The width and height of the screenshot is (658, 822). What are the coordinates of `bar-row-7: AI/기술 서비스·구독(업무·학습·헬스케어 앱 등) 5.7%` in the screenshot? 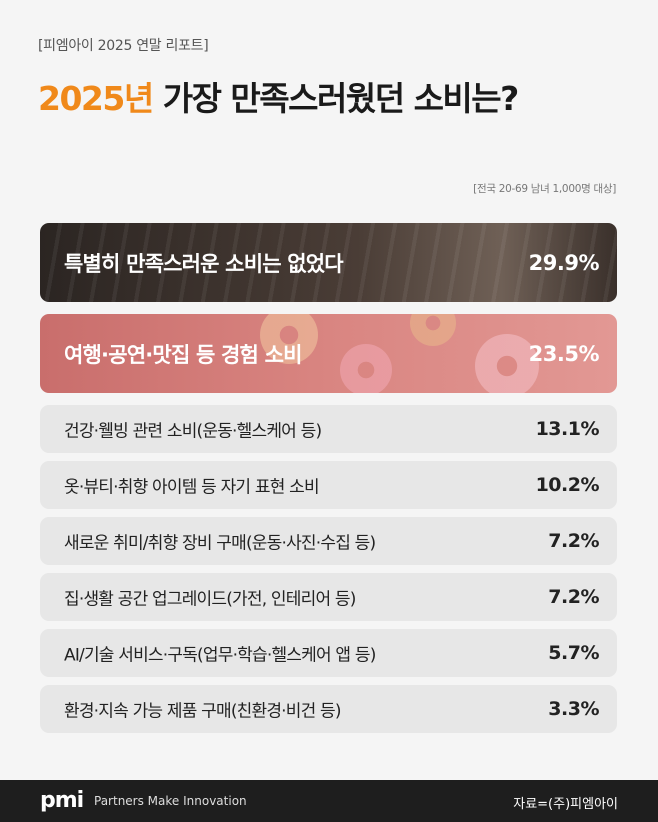 It's located at (328, 653).